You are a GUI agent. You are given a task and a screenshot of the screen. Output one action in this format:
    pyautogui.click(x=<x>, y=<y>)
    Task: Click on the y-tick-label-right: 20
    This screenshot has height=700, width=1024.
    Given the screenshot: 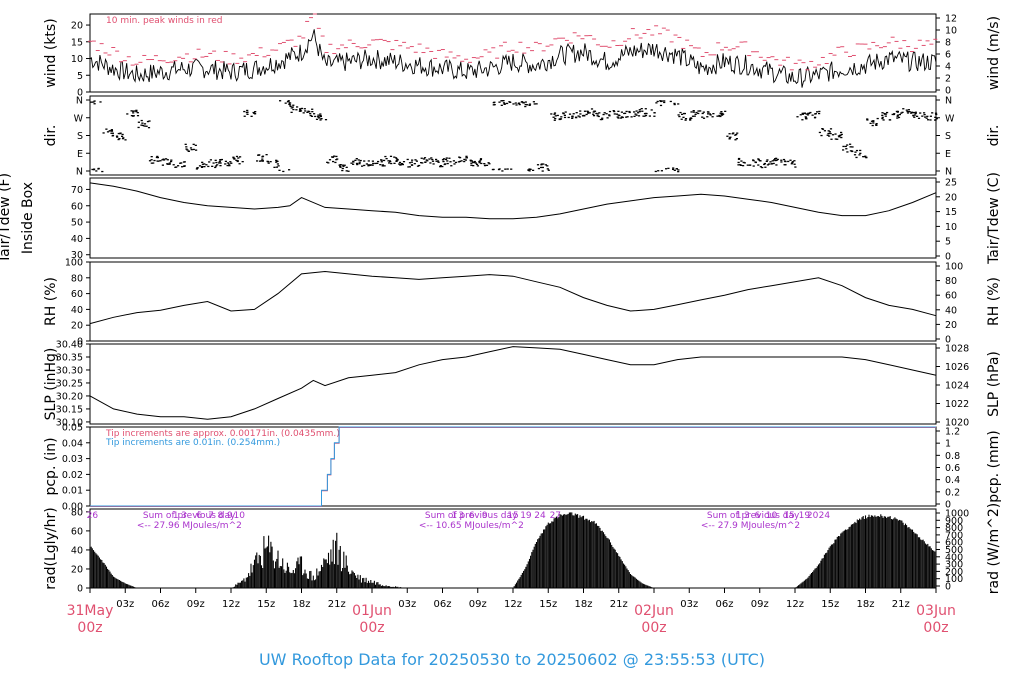 What is the action you would take?
    pyautogui.click(x=951, y=197)
    